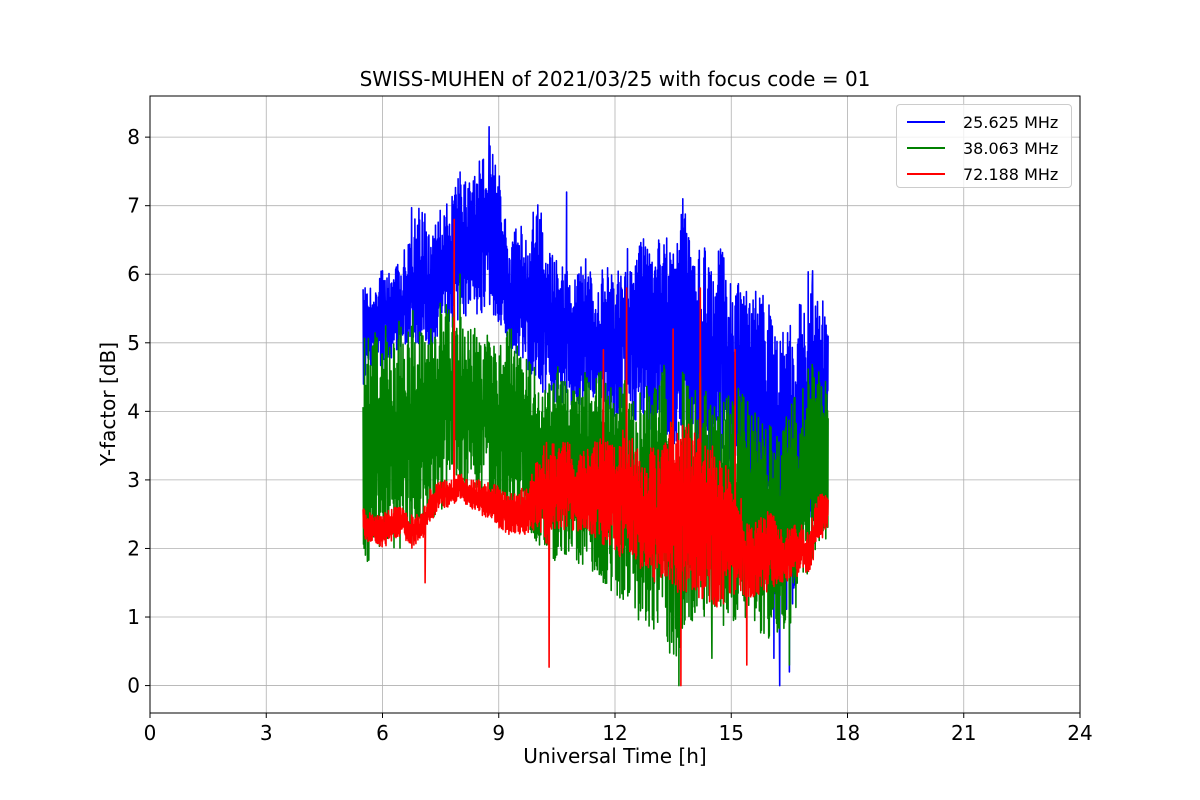 This screenshot has height=800, width=1200. Describe the element at coordinates (847, 733) in the screenshot. I see `x-tick-label: 18` at that location.